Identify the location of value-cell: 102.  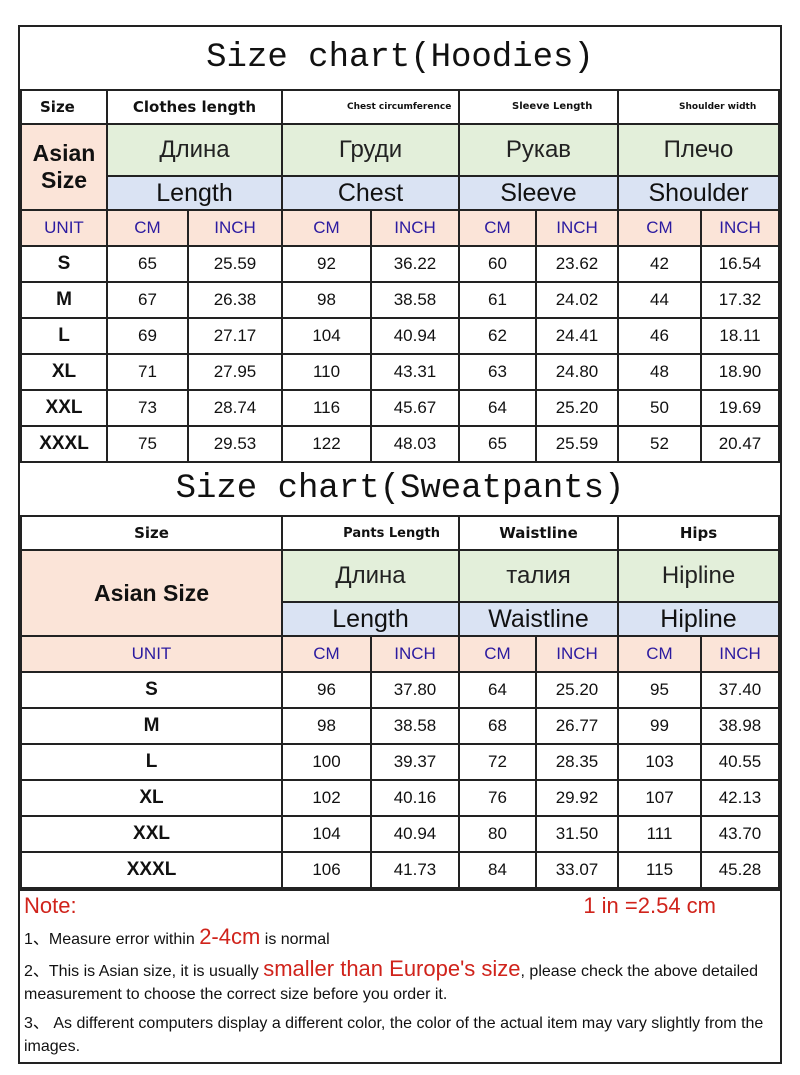
(326, 798).